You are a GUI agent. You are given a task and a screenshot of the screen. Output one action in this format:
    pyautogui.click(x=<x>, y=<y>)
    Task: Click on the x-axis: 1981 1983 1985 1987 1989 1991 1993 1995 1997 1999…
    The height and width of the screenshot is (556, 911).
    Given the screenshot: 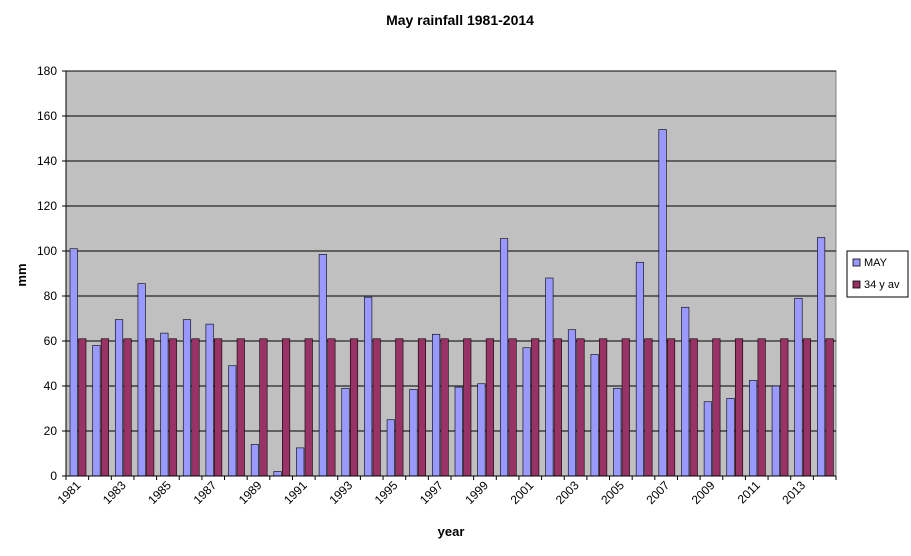 What is the action you would take?
    pyautogui.click(x=446, y=491)
    